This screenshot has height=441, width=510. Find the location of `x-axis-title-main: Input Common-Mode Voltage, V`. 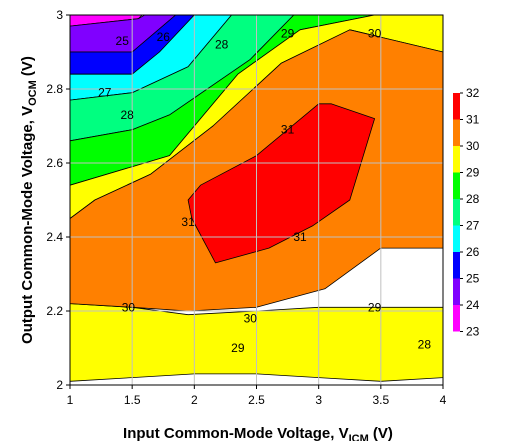

x-axis-title-main: Input Common-Mode Voltage, V is located at coordinates (236, 433).